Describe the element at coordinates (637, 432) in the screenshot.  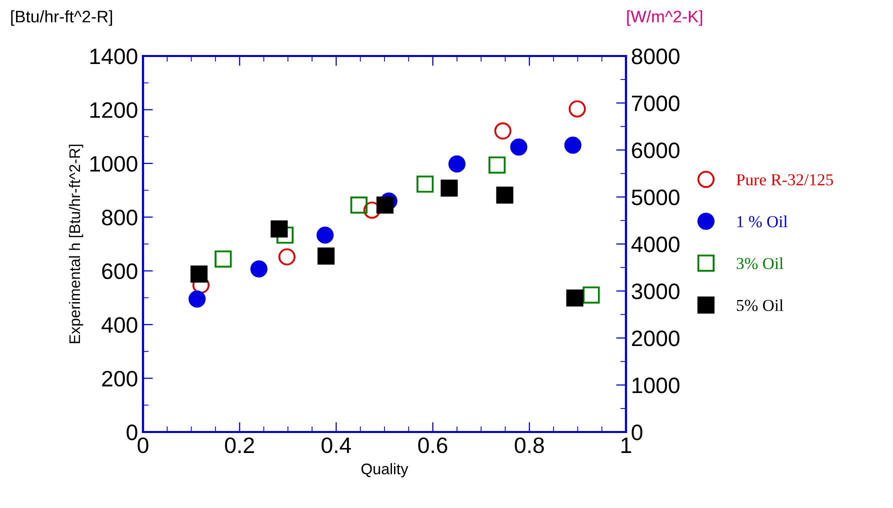
I see `y2-tick-label: 0` at that location.